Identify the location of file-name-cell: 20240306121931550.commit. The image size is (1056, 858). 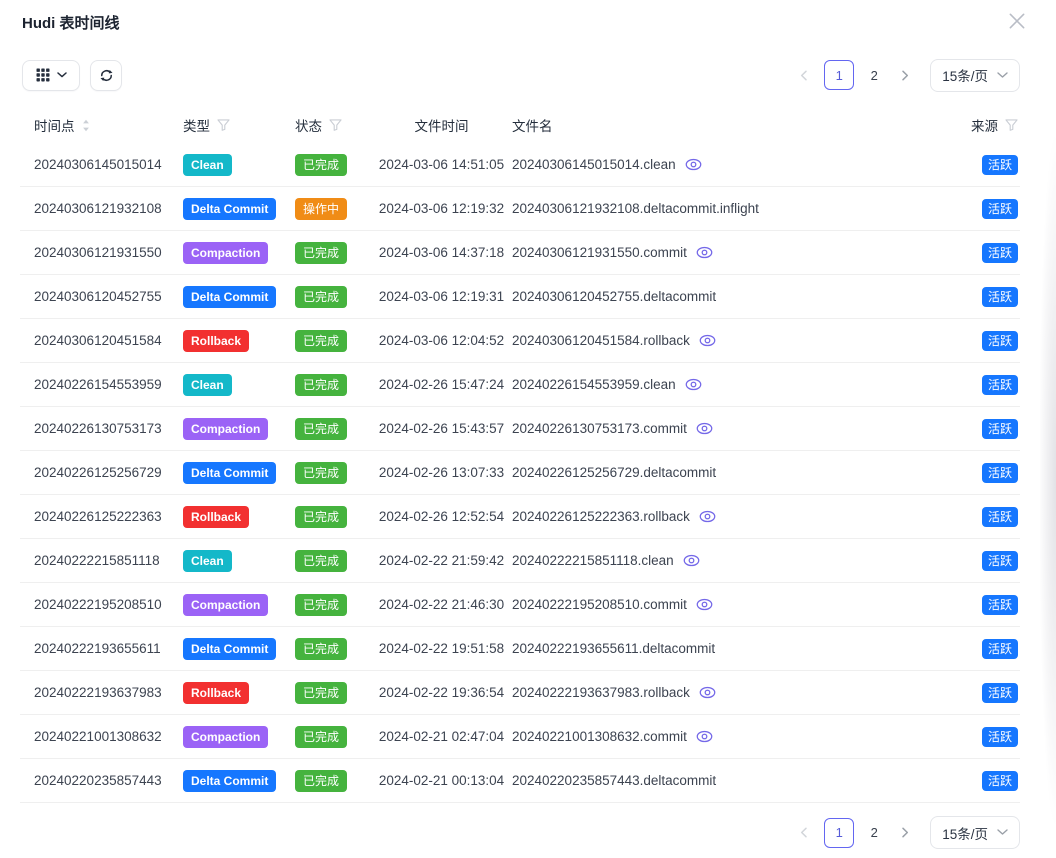
(721, 252).